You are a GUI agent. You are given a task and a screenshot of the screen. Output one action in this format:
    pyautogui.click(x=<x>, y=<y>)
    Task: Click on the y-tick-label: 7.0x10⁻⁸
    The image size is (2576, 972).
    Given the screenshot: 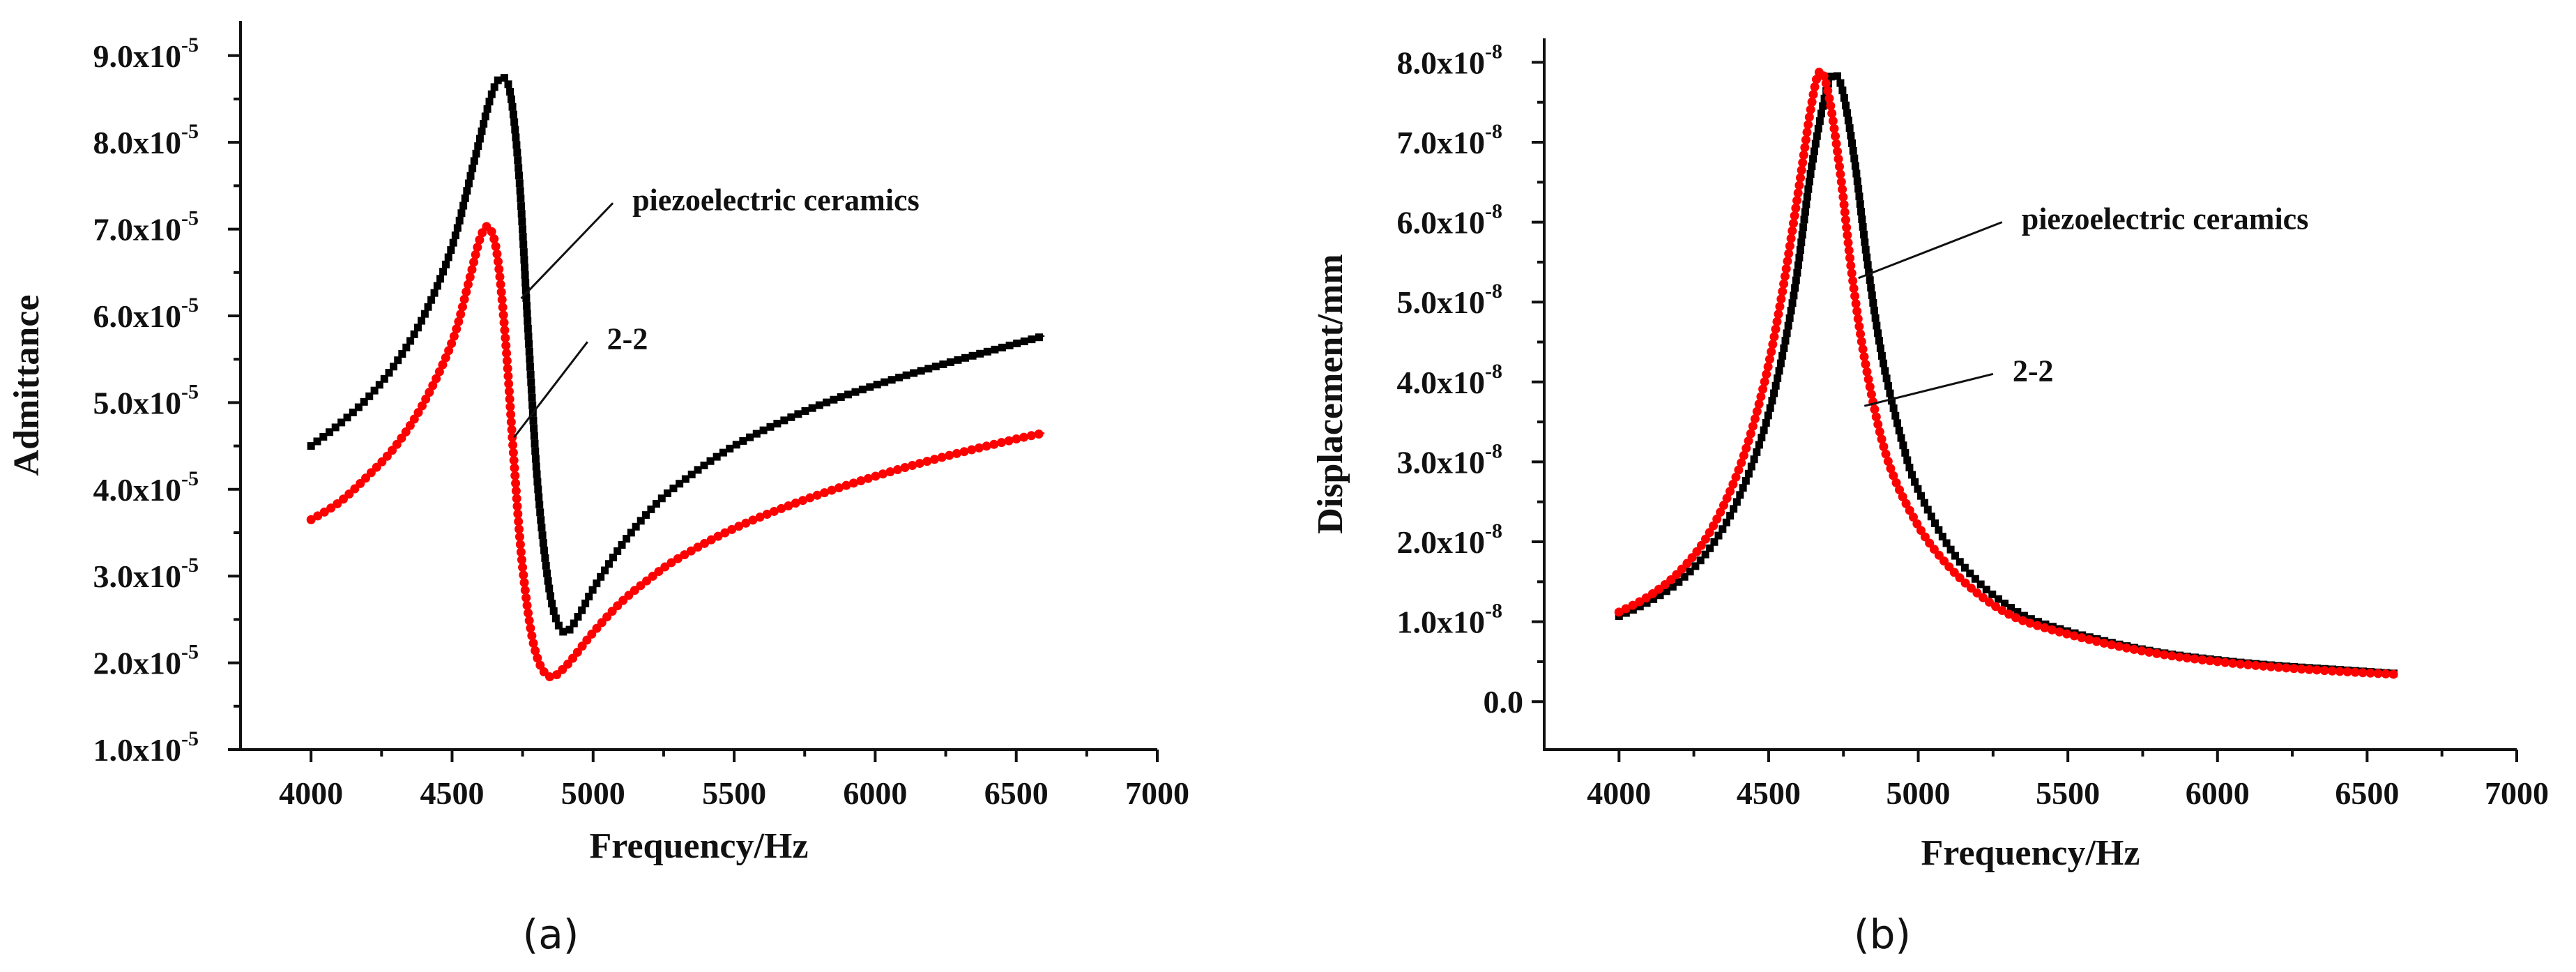 What is the action you would take?
    pyautogui.click(x=1450, y=140)
    